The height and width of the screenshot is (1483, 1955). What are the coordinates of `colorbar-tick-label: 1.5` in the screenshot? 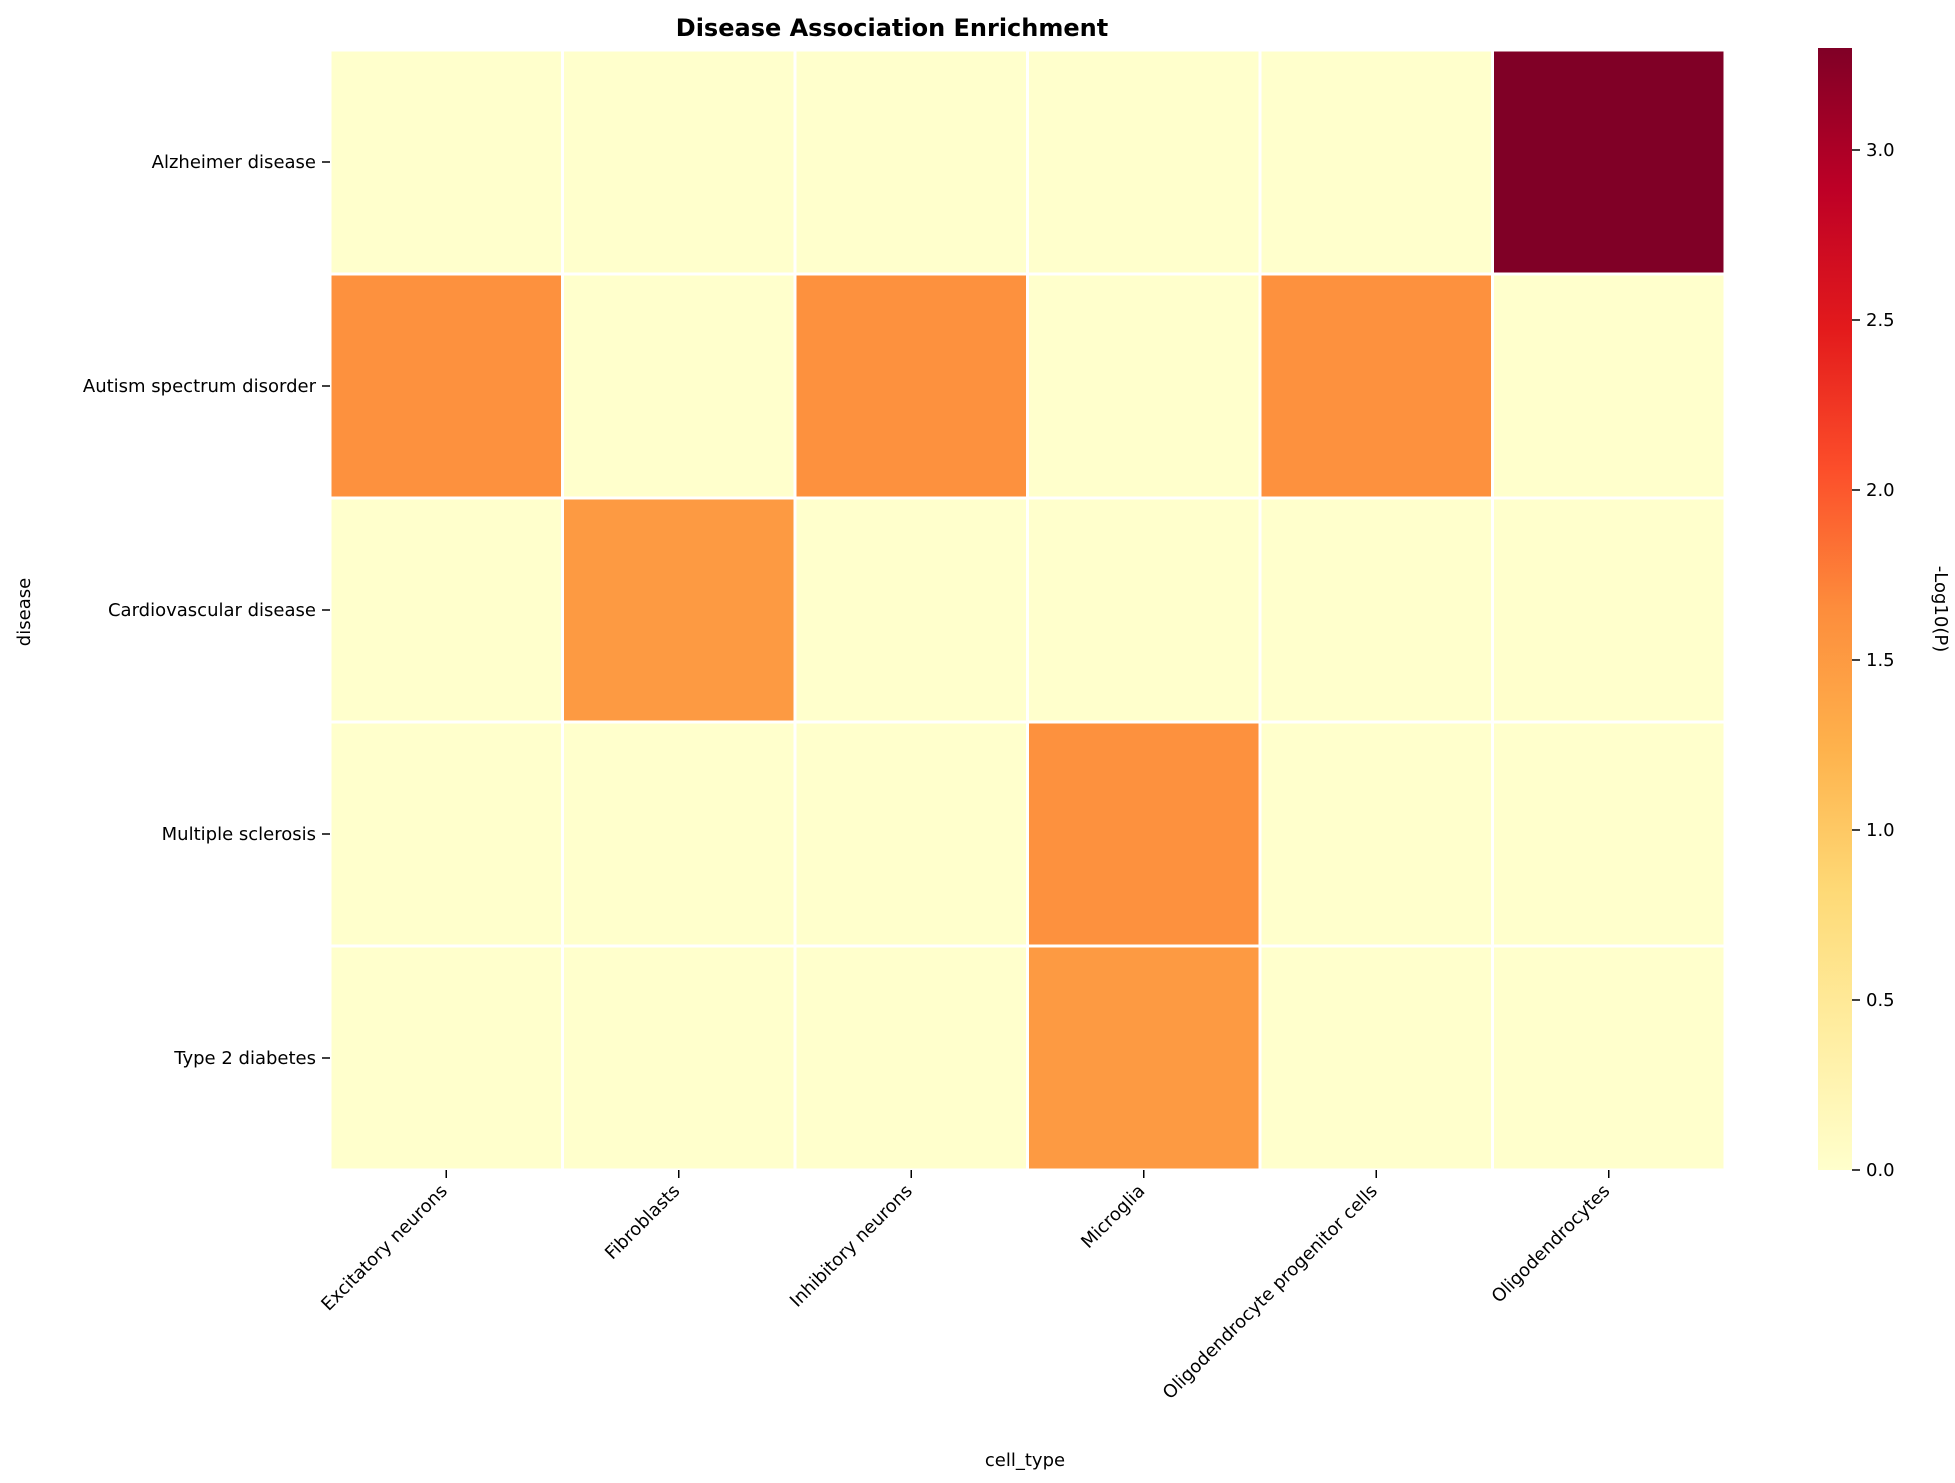 It's located at (1880, 660).